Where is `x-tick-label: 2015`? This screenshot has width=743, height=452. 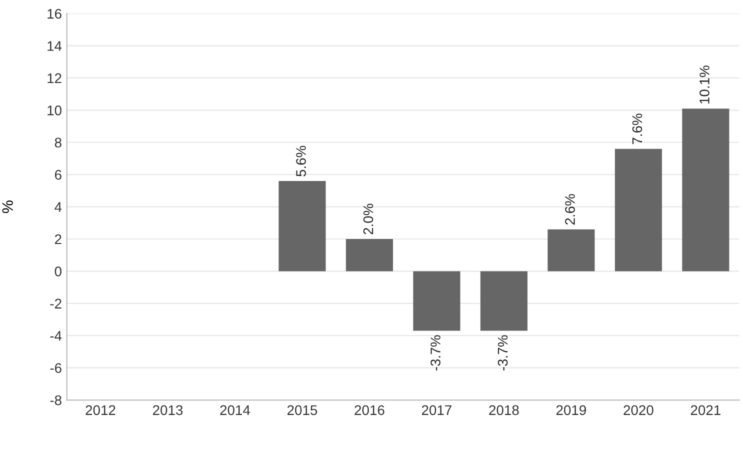
x-tick-label: 2015 is located at coordinates (302, 410).